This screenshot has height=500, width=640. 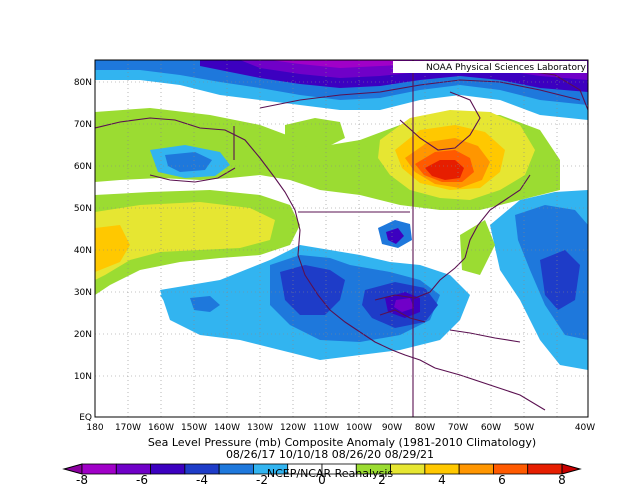 I want to click on lon-label: 140W, so click(x=227, y=428).